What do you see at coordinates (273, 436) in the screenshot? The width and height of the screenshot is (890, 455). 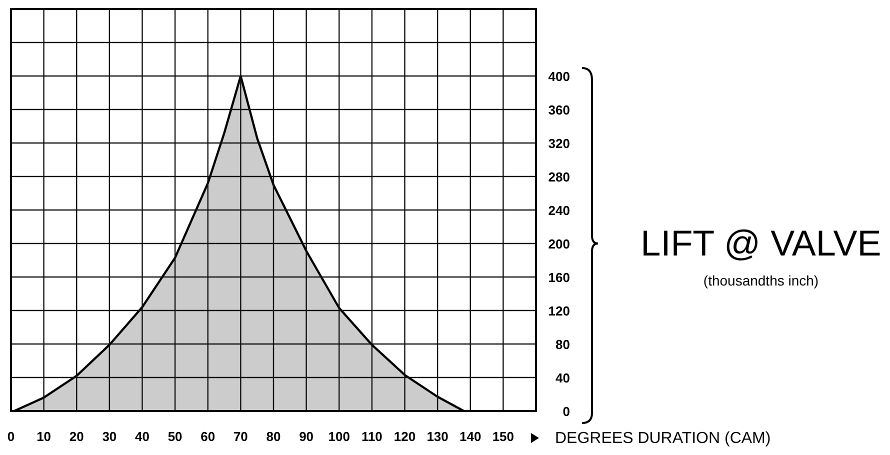 I see `x-tick-label: 80` at bounding box center [273, 436].